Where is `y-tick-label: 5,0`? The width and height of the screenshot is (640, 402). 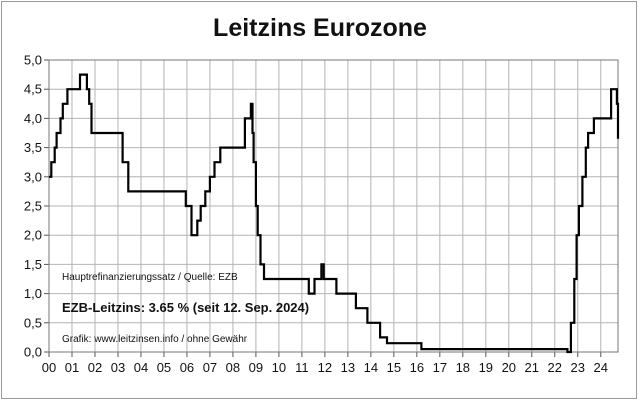
y-tick-label: 5,0 is located at coordinates (33, 60).